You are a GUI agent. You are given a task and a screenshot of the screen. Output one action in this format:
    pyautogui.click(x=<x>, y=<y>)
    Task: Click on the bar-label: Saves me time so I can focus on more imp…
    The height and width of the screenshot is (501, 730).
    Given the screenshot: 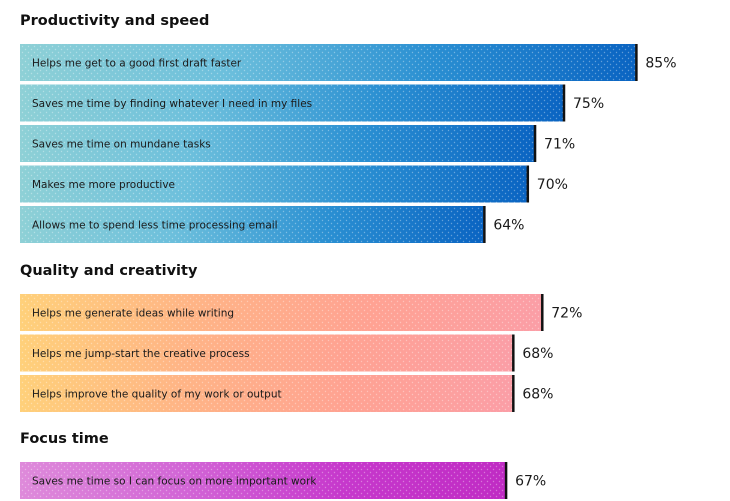 What is the action you would take?
    pyautogui.click(x=174, y=482)
    